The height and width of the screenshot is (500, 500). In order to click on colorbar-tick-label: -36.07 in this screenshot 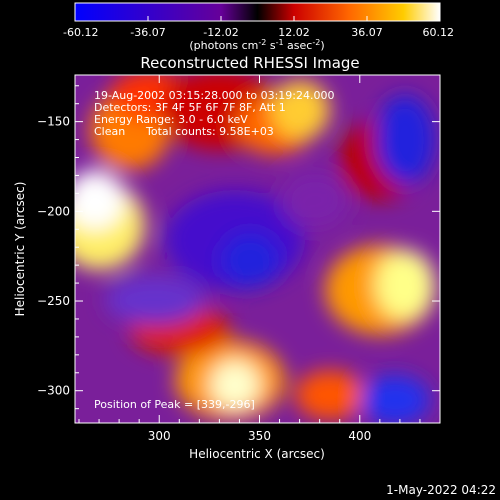, I will do `click(147, 32)`.